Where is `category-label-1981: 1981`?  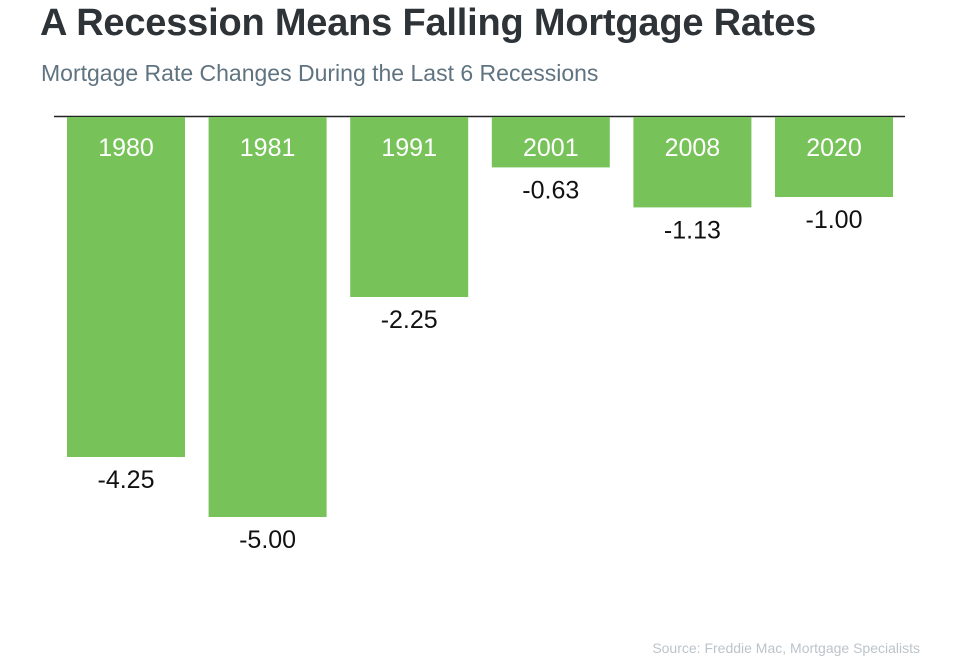 category-label-1981: 1981 is located at coordinates (268, 148).